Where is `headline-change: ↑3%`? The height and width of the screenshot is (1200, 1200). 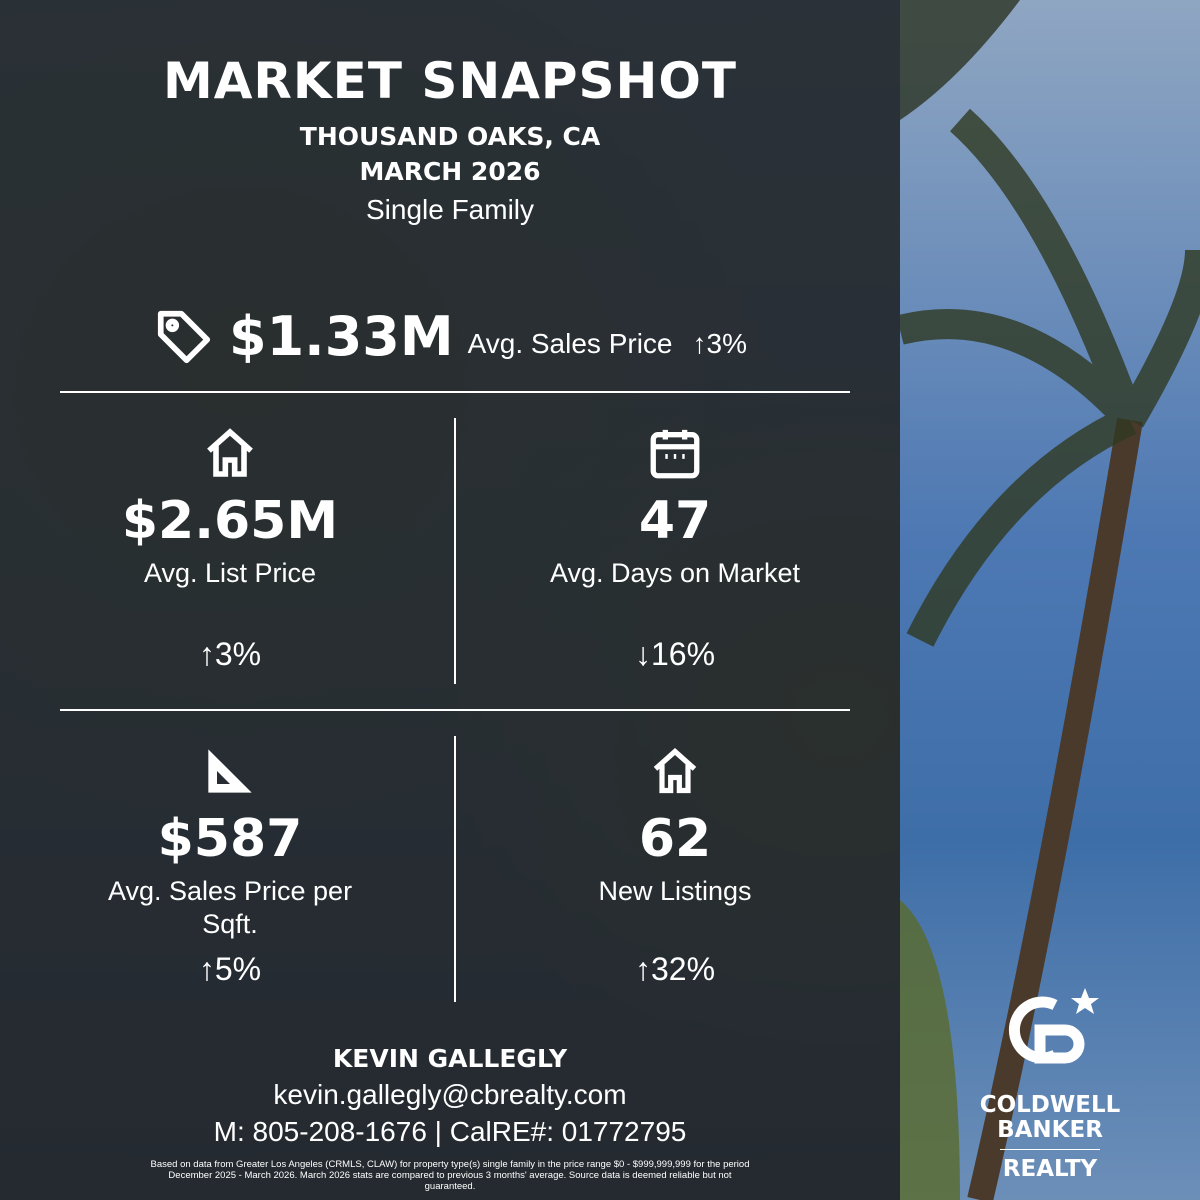
headline-change: ↑3% is located at coordinates (719, 343).